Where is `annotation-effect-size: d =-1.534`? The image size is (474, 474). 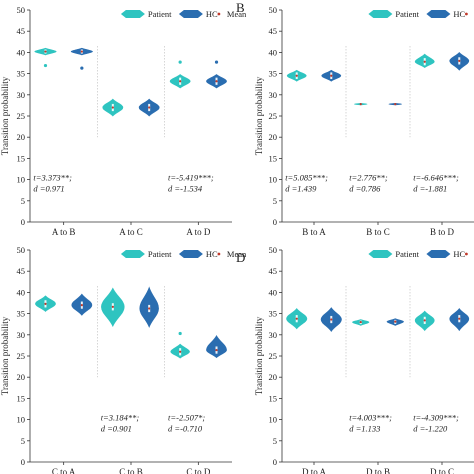
annotation-effect-size: d =-1.534 is located at coordinates (185, 189).